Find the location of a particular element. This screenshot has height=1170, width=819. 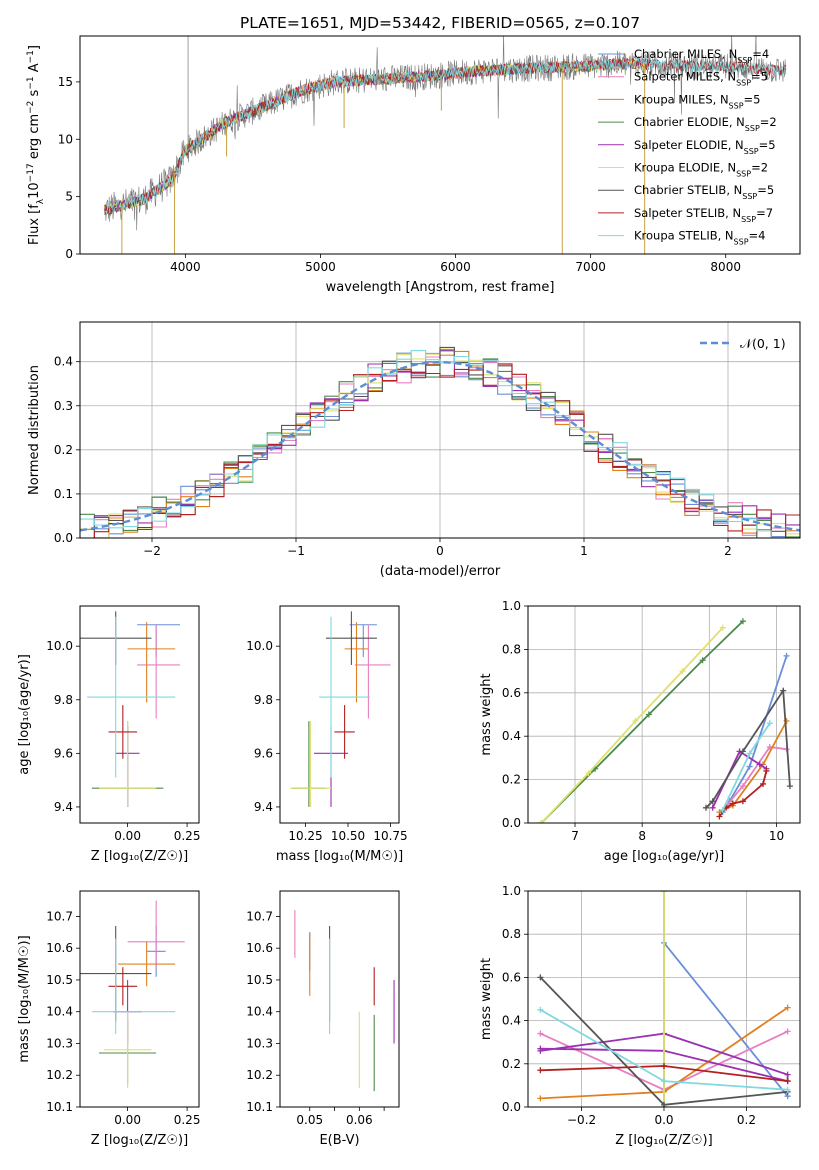

x-tick-label: 10.50 is located at coordinates (348, 836).